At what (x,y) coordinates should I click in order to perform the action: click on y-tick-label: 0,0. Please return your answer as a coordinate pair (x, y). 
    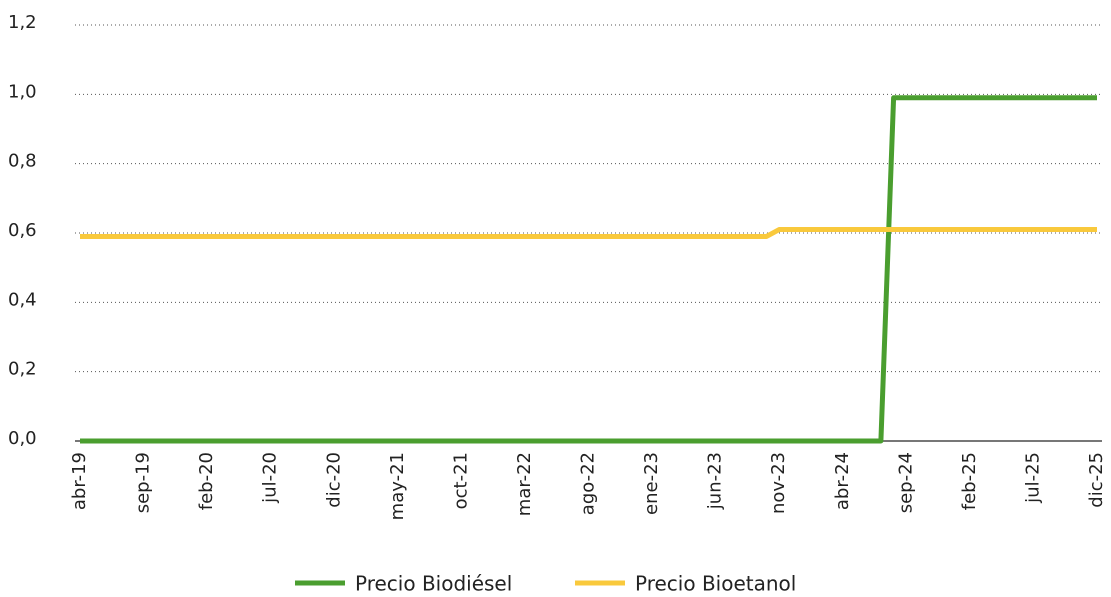
    Looking at the image, I should click on (22, 438).